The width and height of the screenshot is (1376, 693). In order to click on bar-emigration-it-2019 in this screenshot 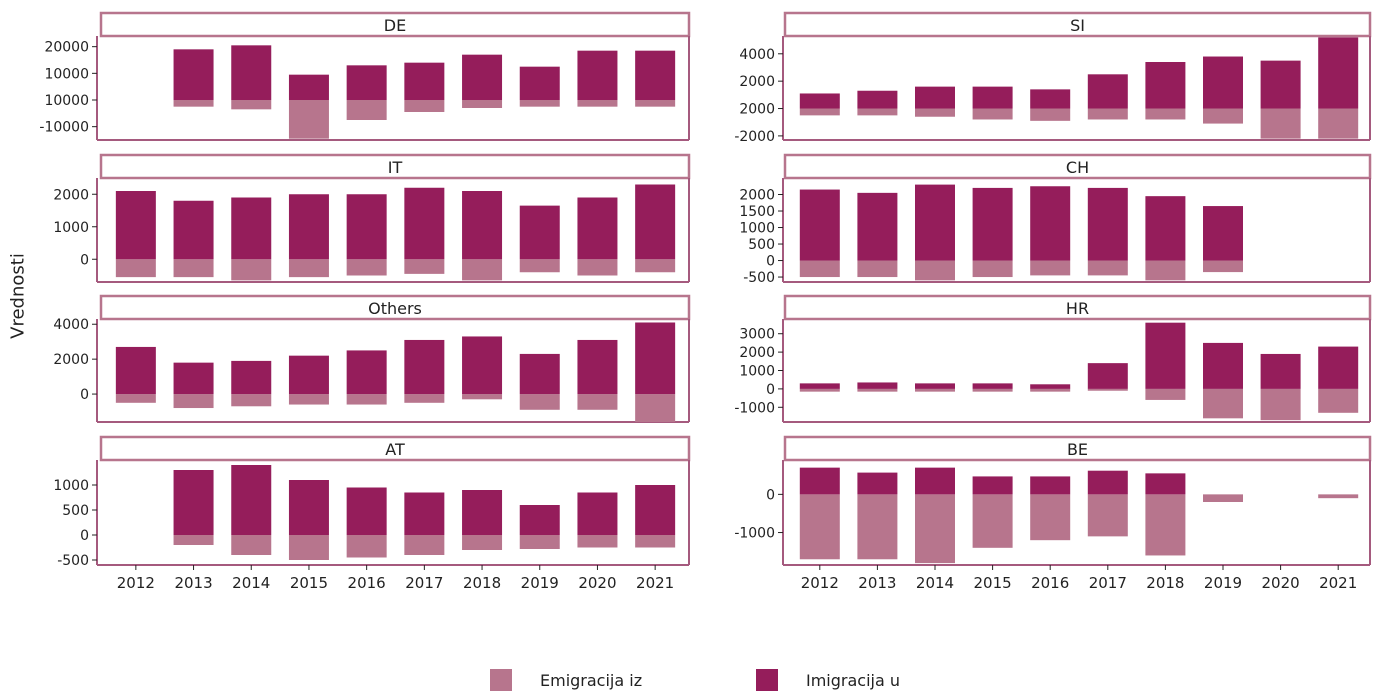, I will do `click(539, 266)`.